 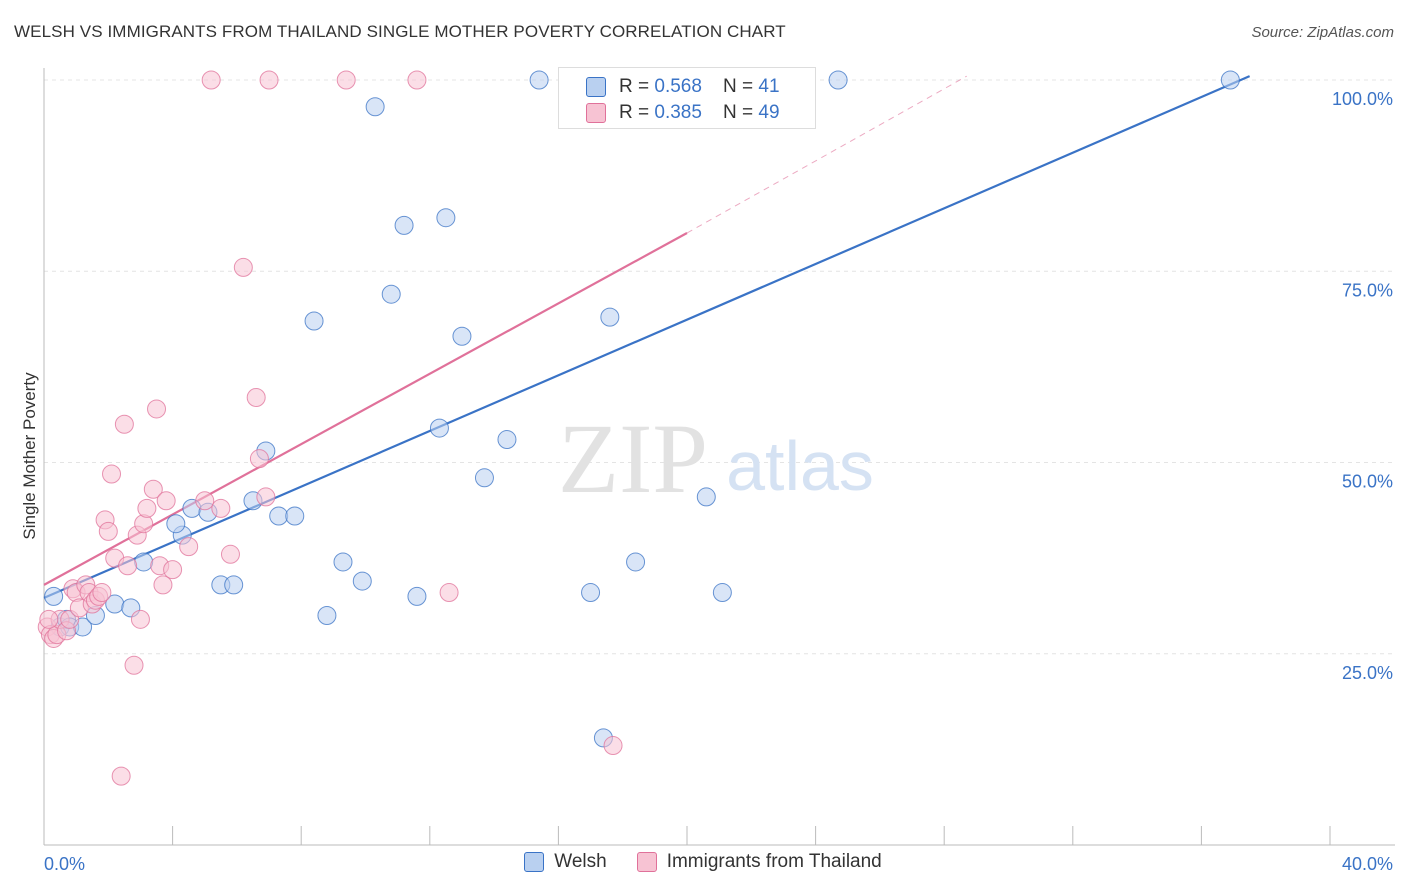 I want to click on y-tick-label: 100.0%, so click(x=1362, y=99).